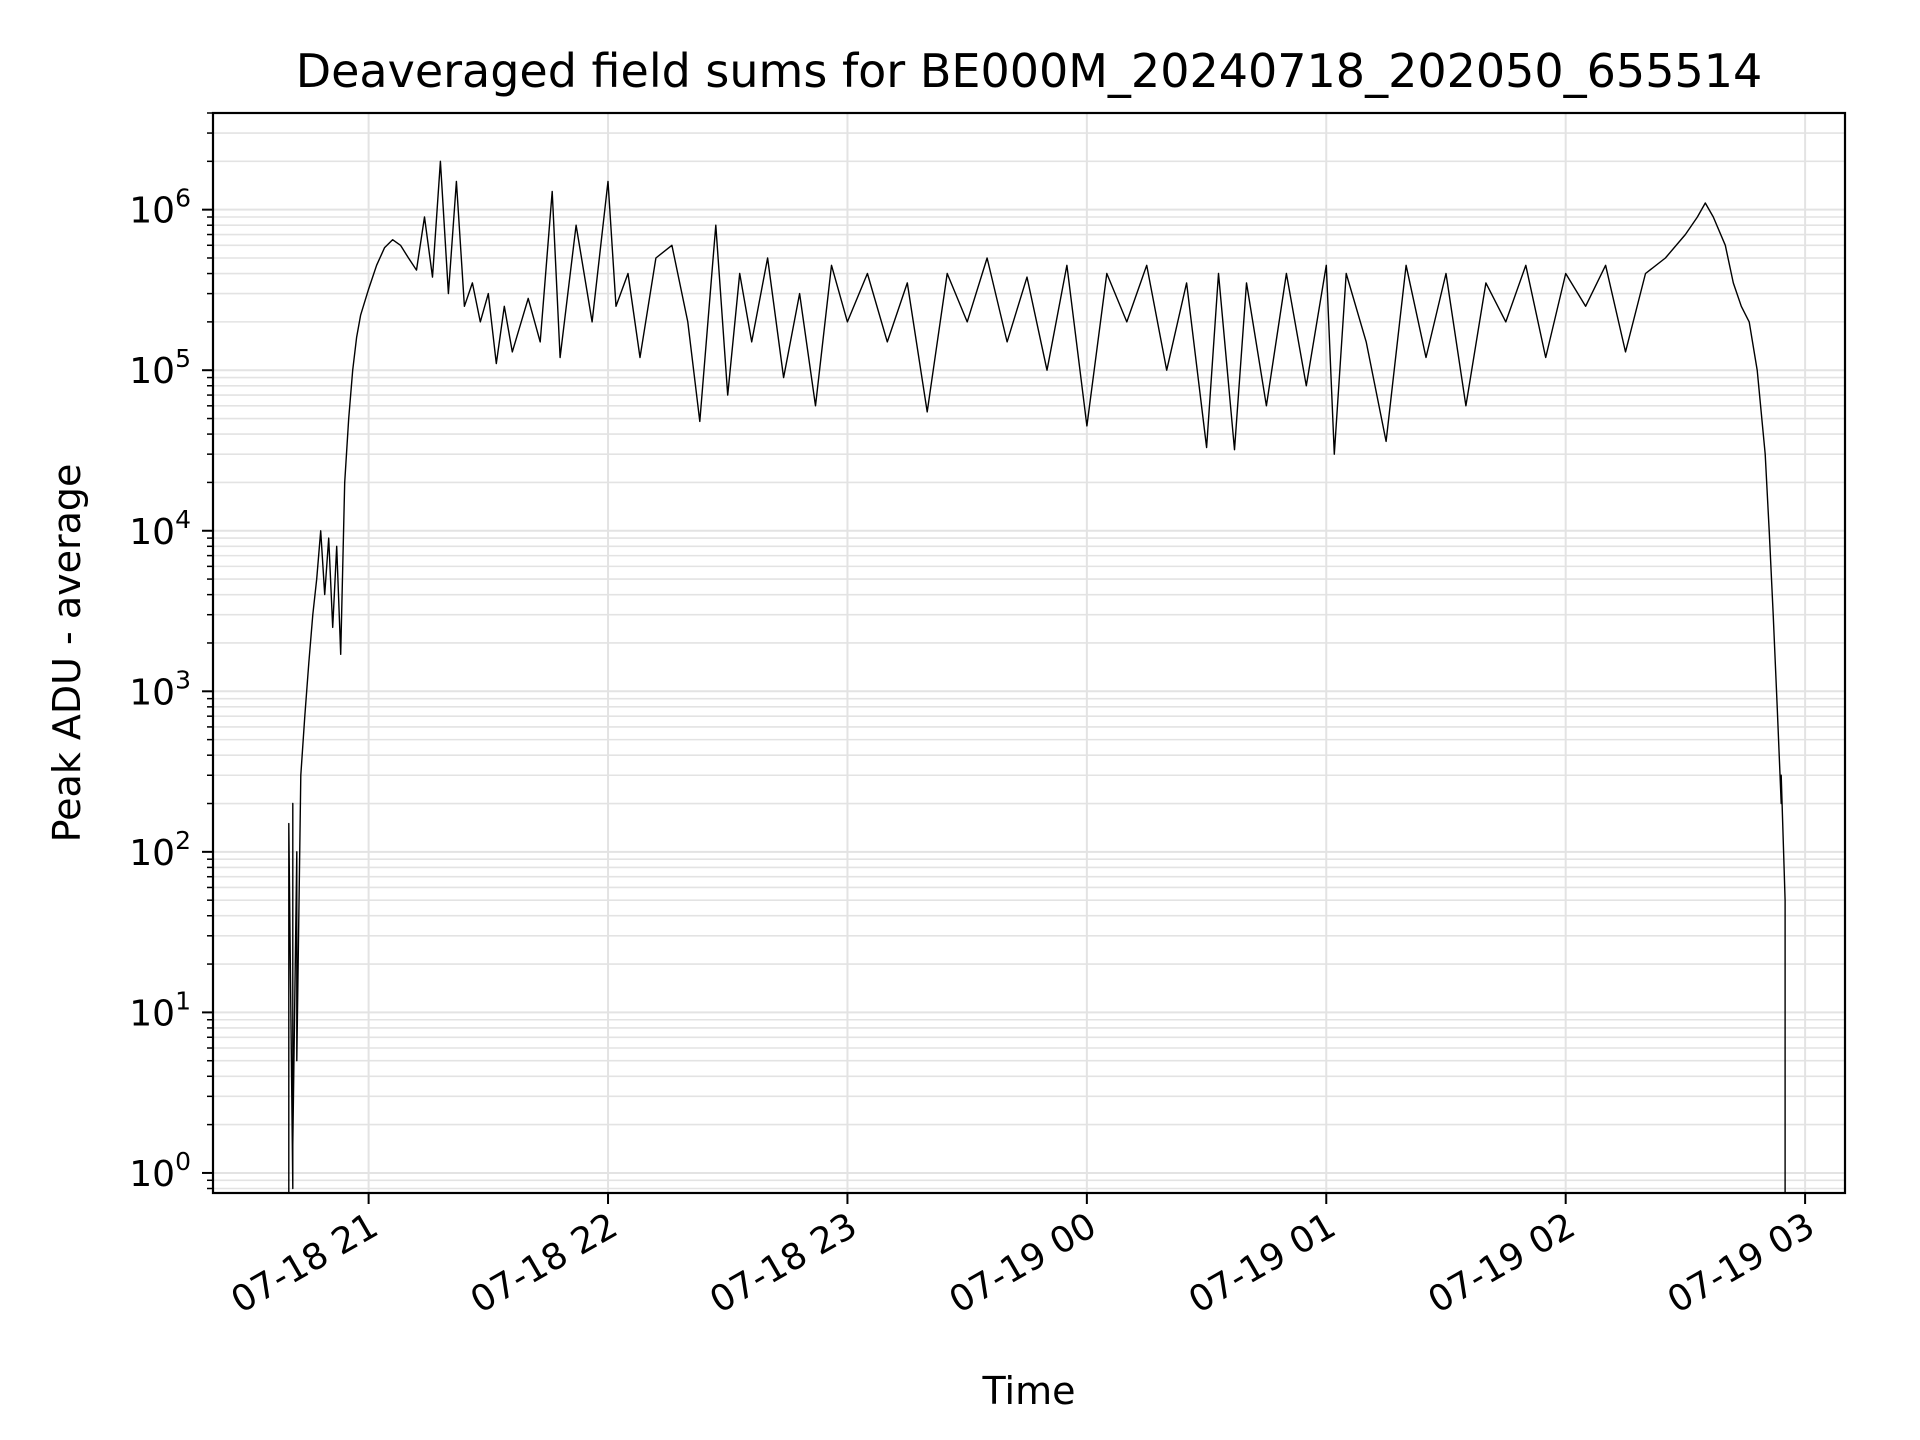 The image size is (1920, 1440). Describe the element at coordinates (160, 368) in the screenshot. I see `y-tick-label: 10⁵` at that location.